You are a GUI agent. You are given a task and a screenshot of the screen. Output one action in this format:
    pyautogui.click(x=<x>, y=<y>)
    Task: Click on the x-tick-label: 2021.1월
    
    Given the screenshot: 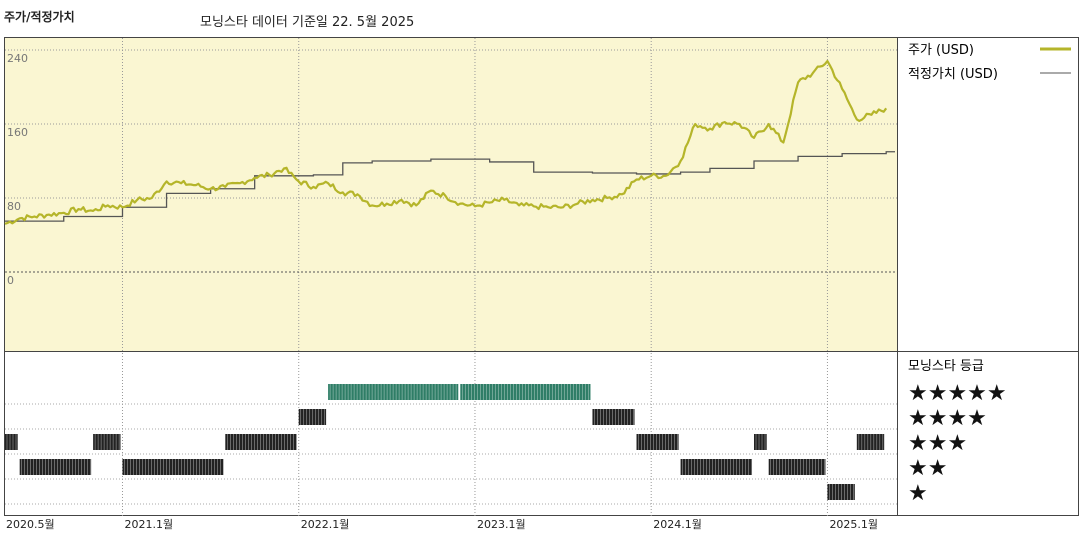 What is the action you would take?
    pyautogui.click(x=148, y=524)
    